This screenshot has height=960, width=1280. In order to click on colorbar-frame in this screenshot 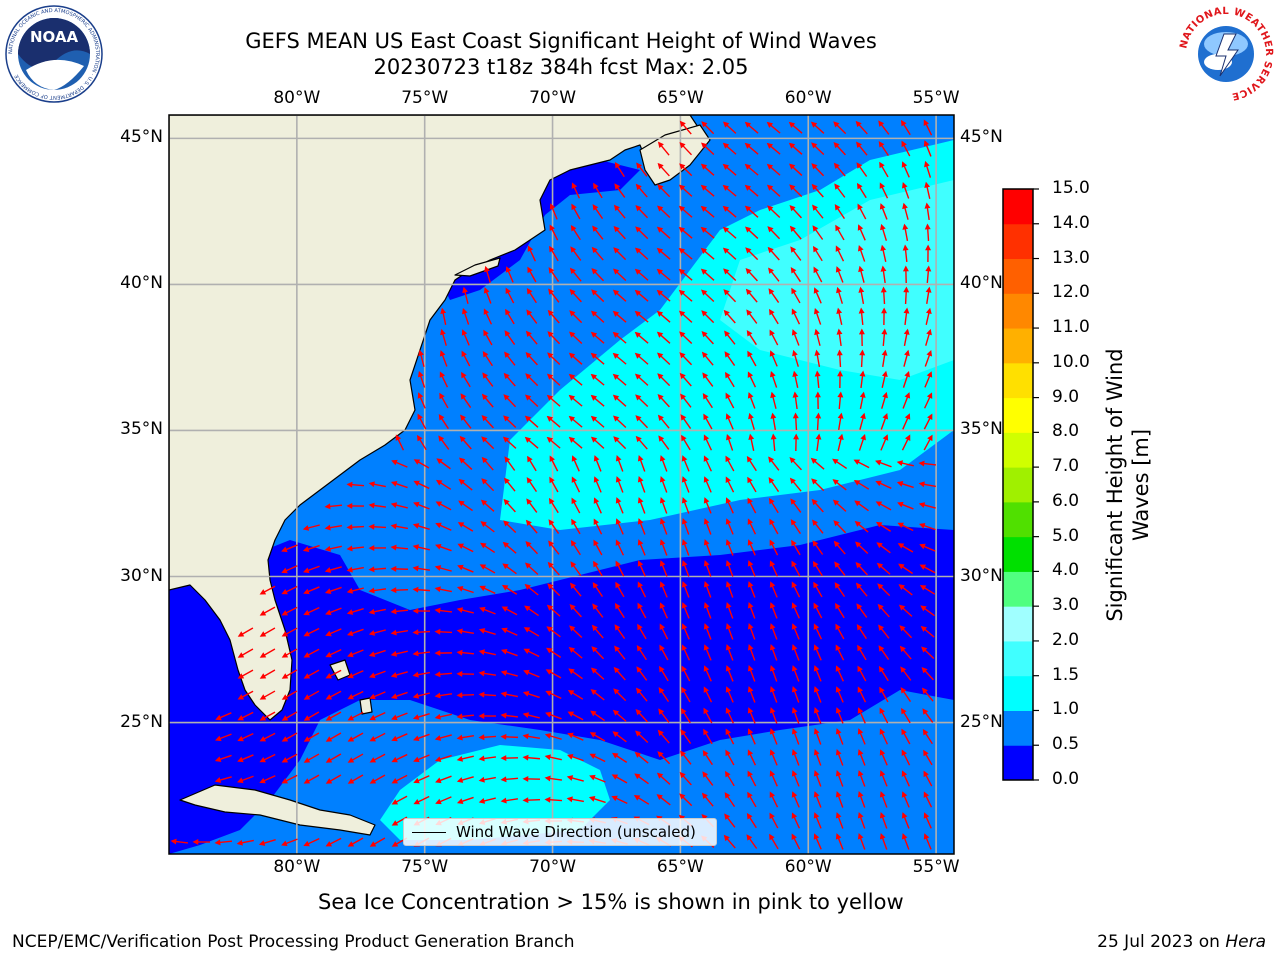, I will do `click(1018, 484)`.